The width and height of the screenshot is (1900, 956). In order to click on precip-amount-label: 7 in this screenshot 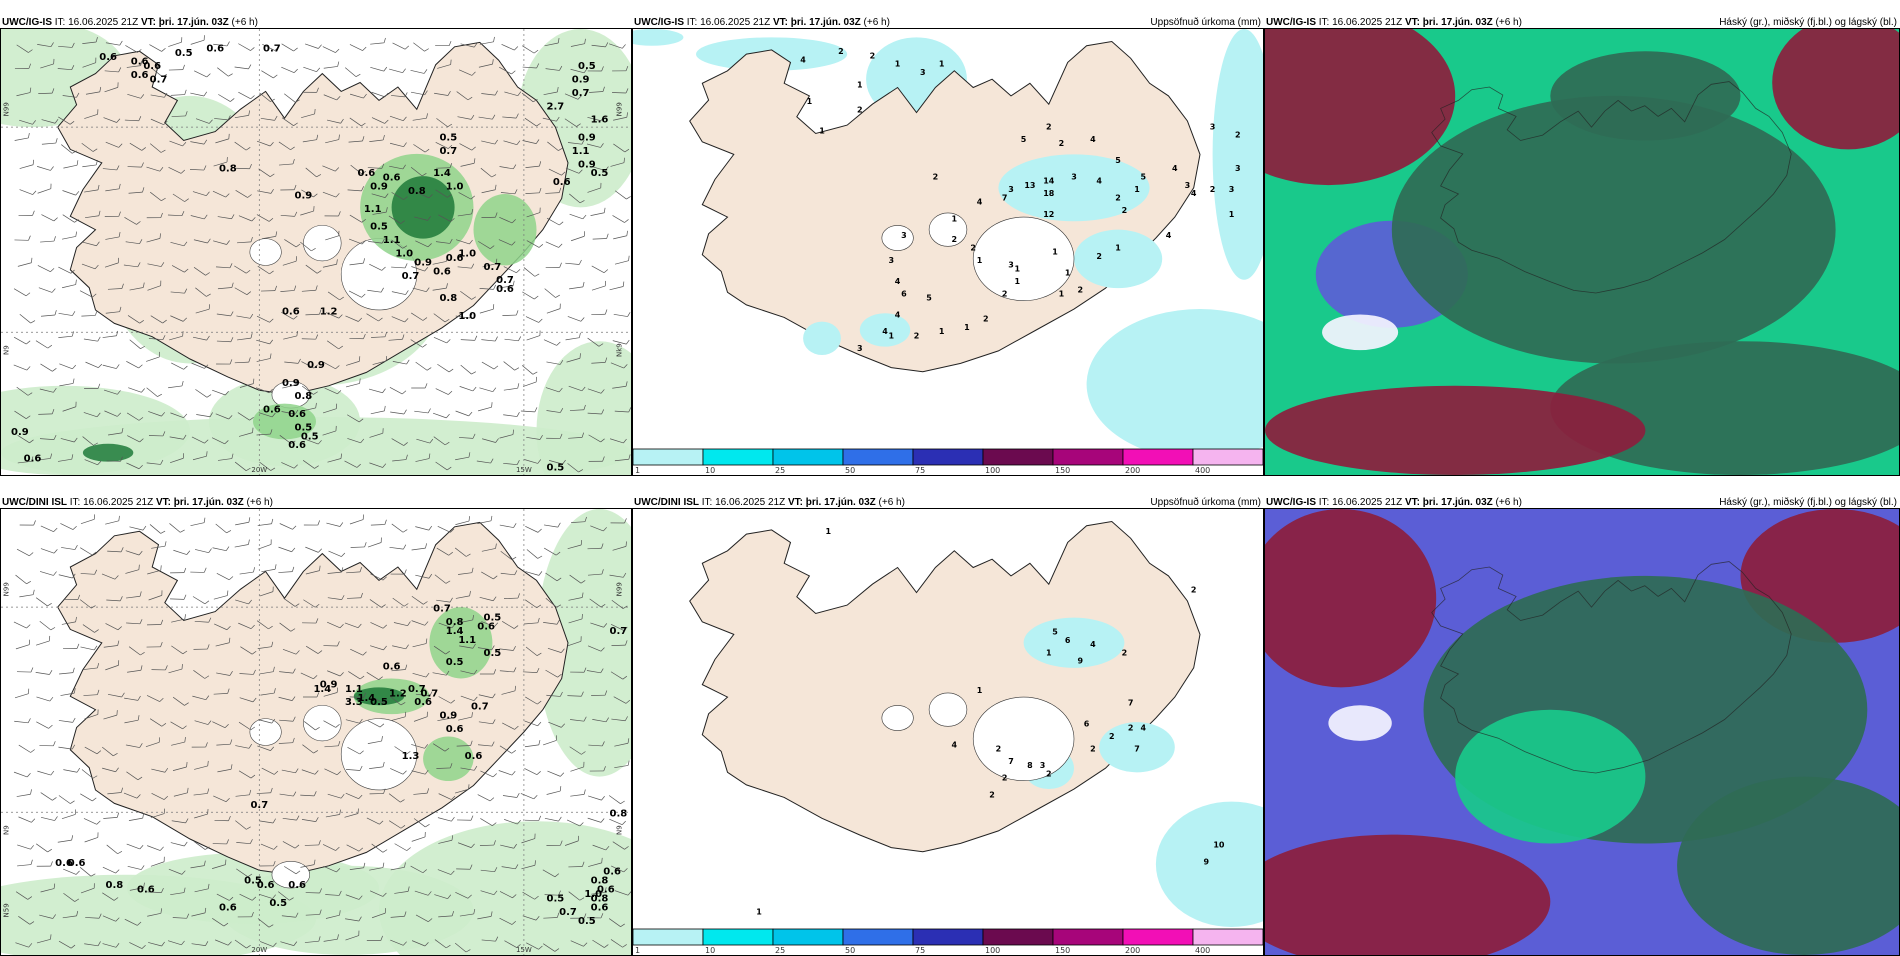, I will do `click(1131, 702)`.